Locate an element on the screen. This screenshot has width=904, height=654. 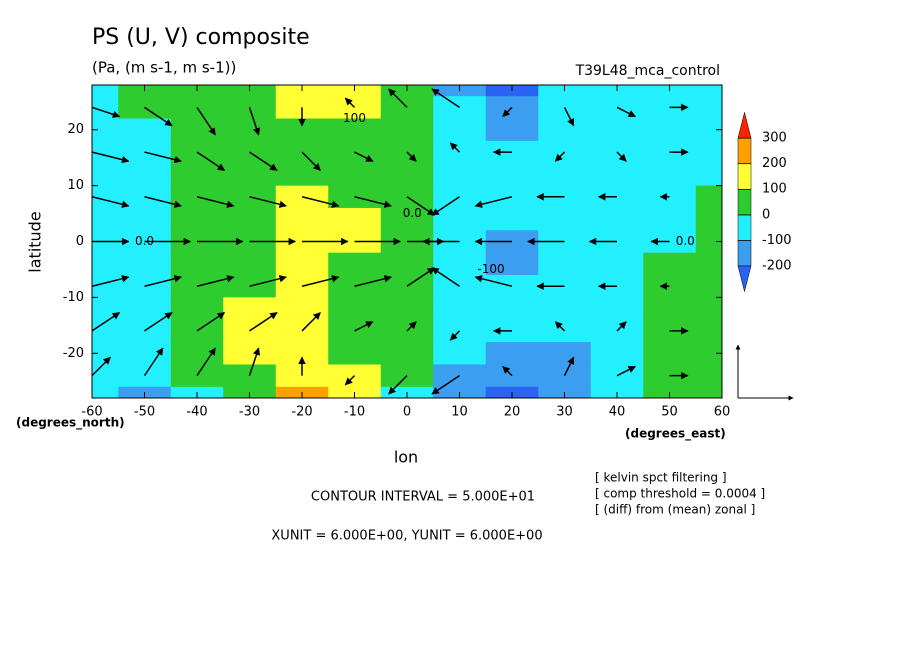
note: [ comp threshold = 0.0004 ] is located at coordinates (680, 494).